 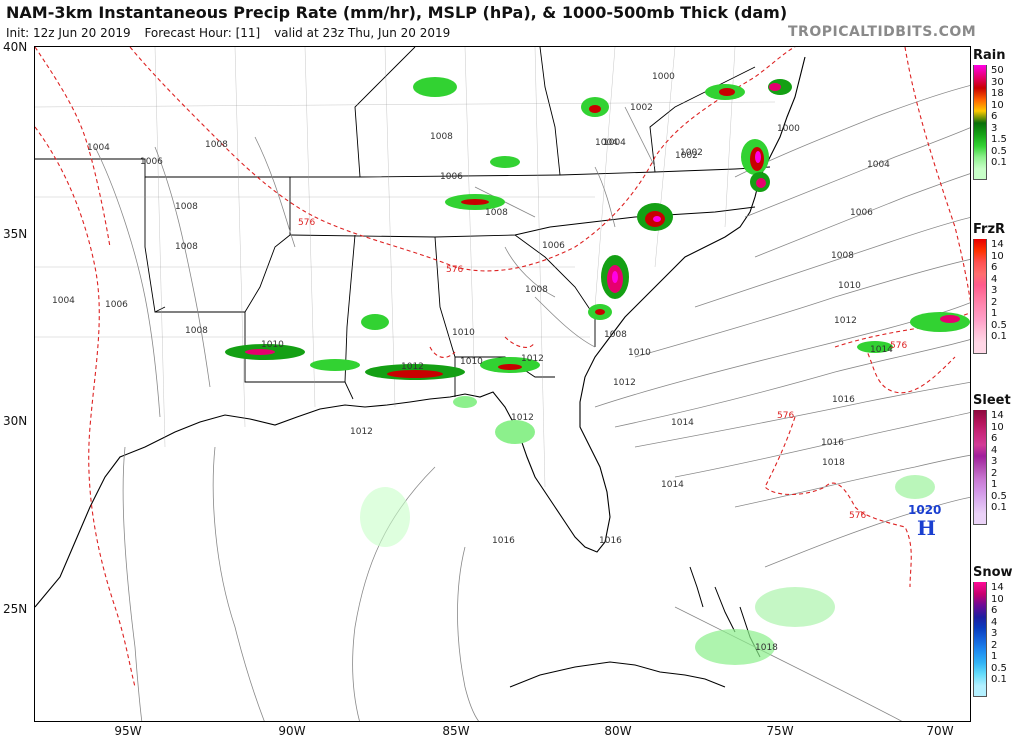 What do you see at coordinates (202, 33) in the screenshot?
I see `forecast-hour: Forecast Hour: [11]` at bounding box center [202, 33].